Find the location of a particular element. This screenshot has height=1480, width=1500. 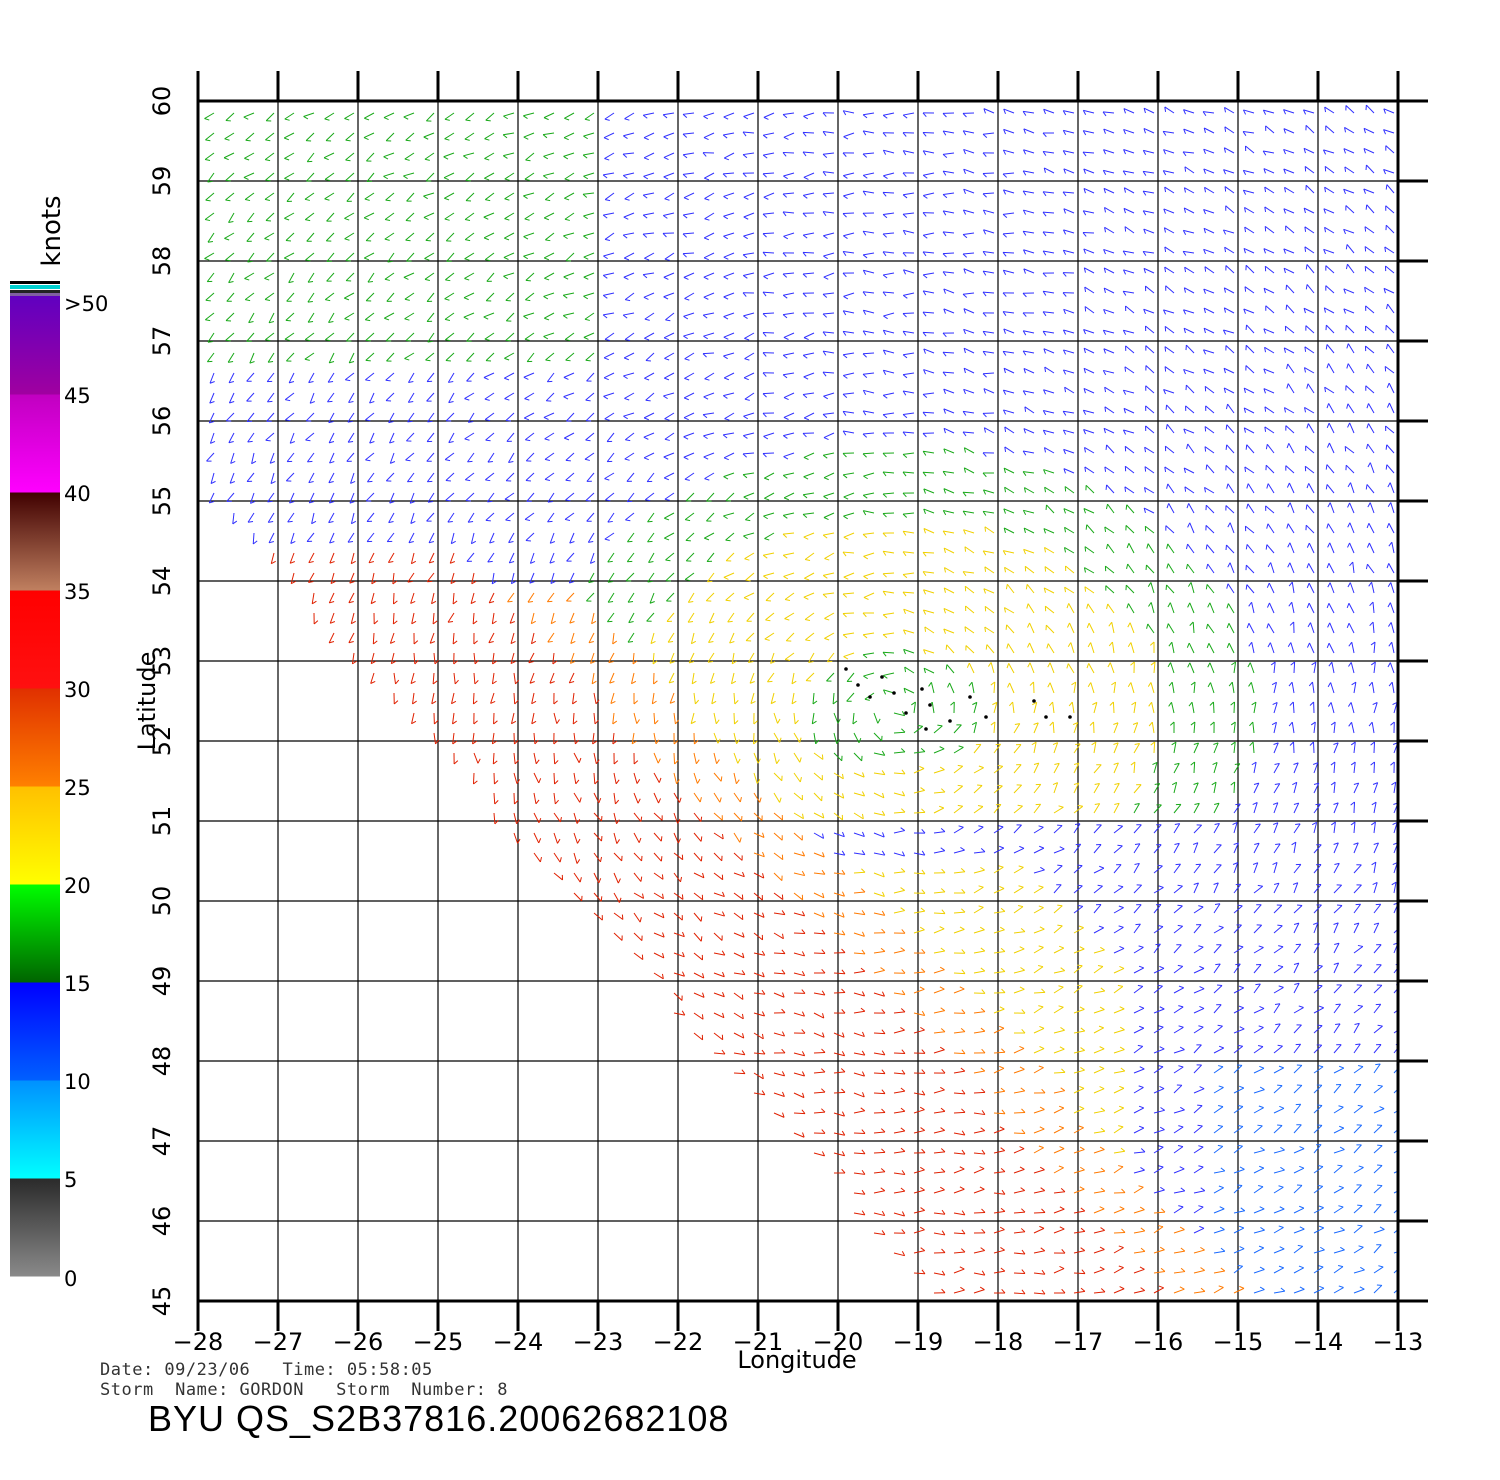

x-tick-label: −21 is located at coordinates (758, 1342).